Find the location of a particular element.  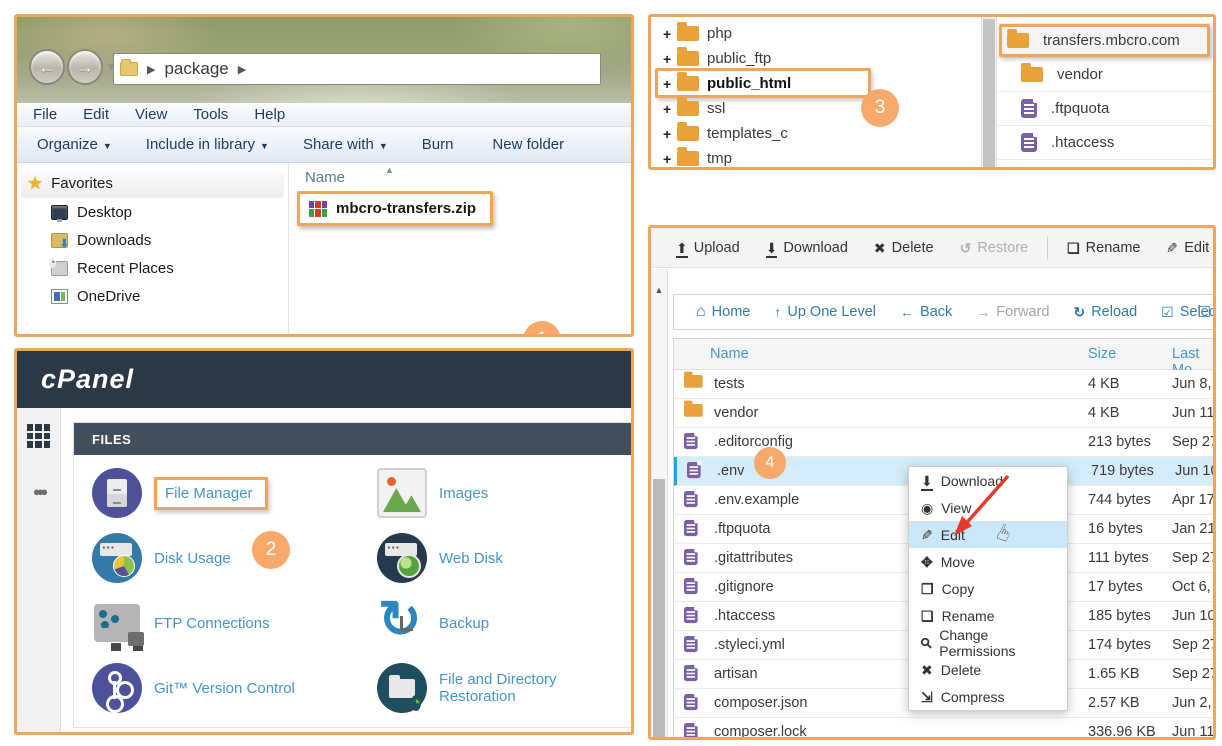

menu-item: File is located at coordinates (45, 114).